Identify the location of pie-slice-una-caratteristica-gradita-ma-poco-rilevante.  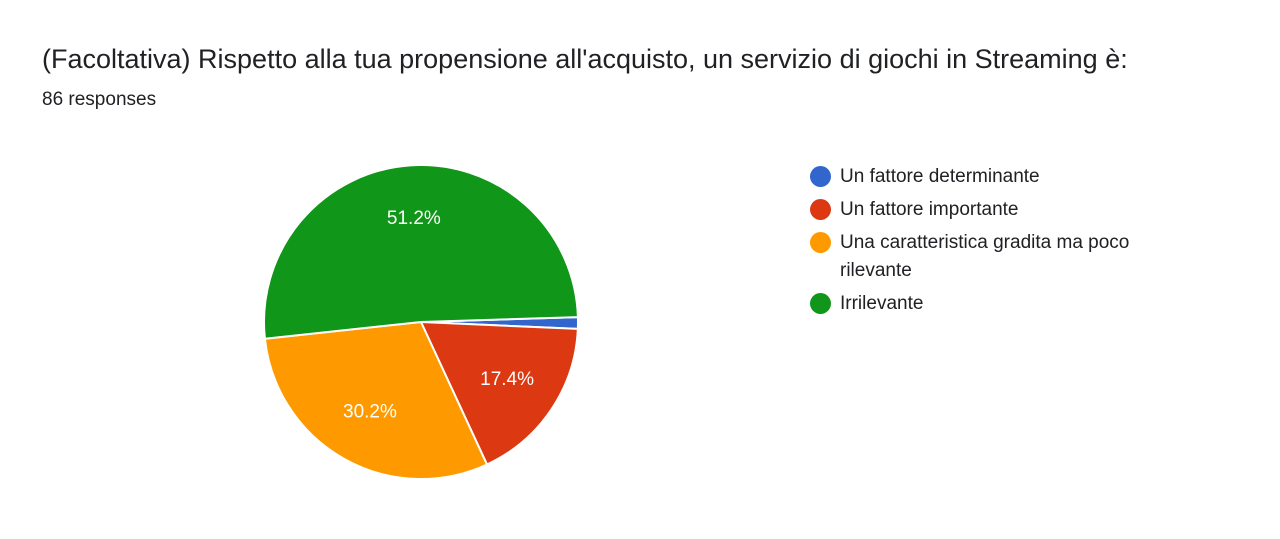
(375, 400).